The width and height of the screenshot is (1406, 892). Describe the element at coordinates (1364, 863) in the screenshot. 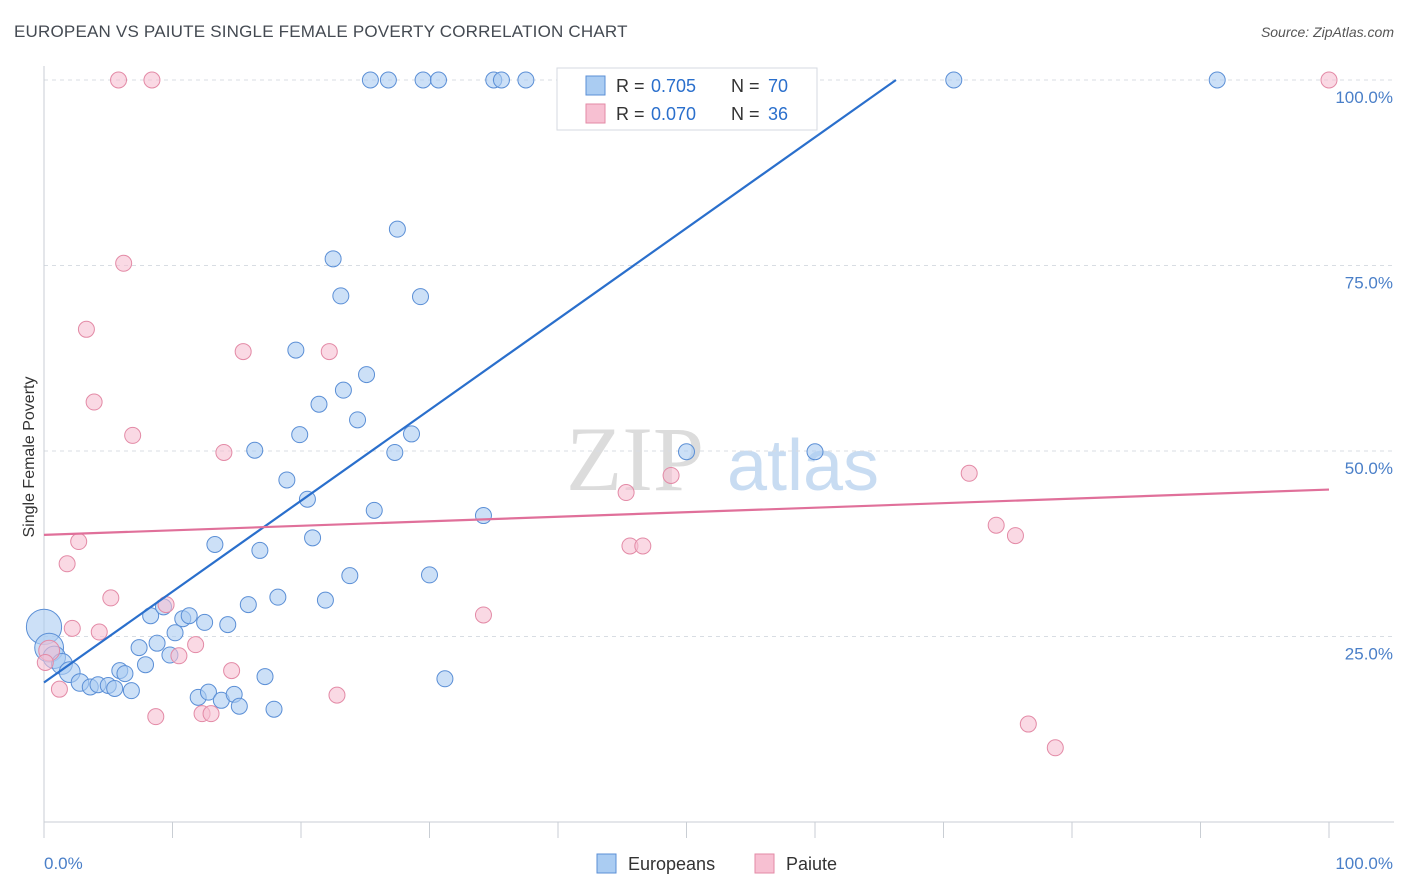

I see `x-tick-label-max: 100.0%` at that location.